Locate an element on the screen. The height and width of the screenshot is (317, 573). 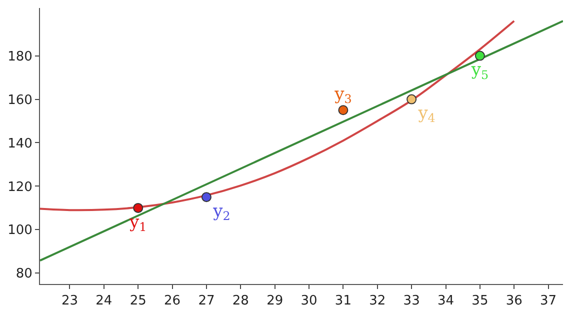
x-tick-label: 31 is located at coordinates (343, 301).